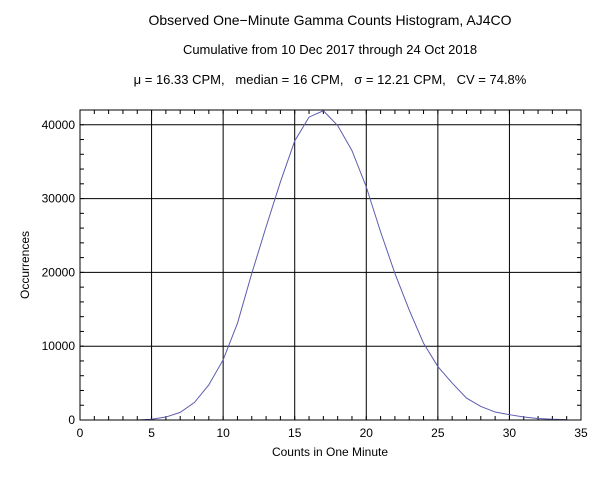  Describe the element at coordinates (332, 433) in the screenshot. I see `x-tick-labels: 0 5 10 15 20 25 30 35` at that location.